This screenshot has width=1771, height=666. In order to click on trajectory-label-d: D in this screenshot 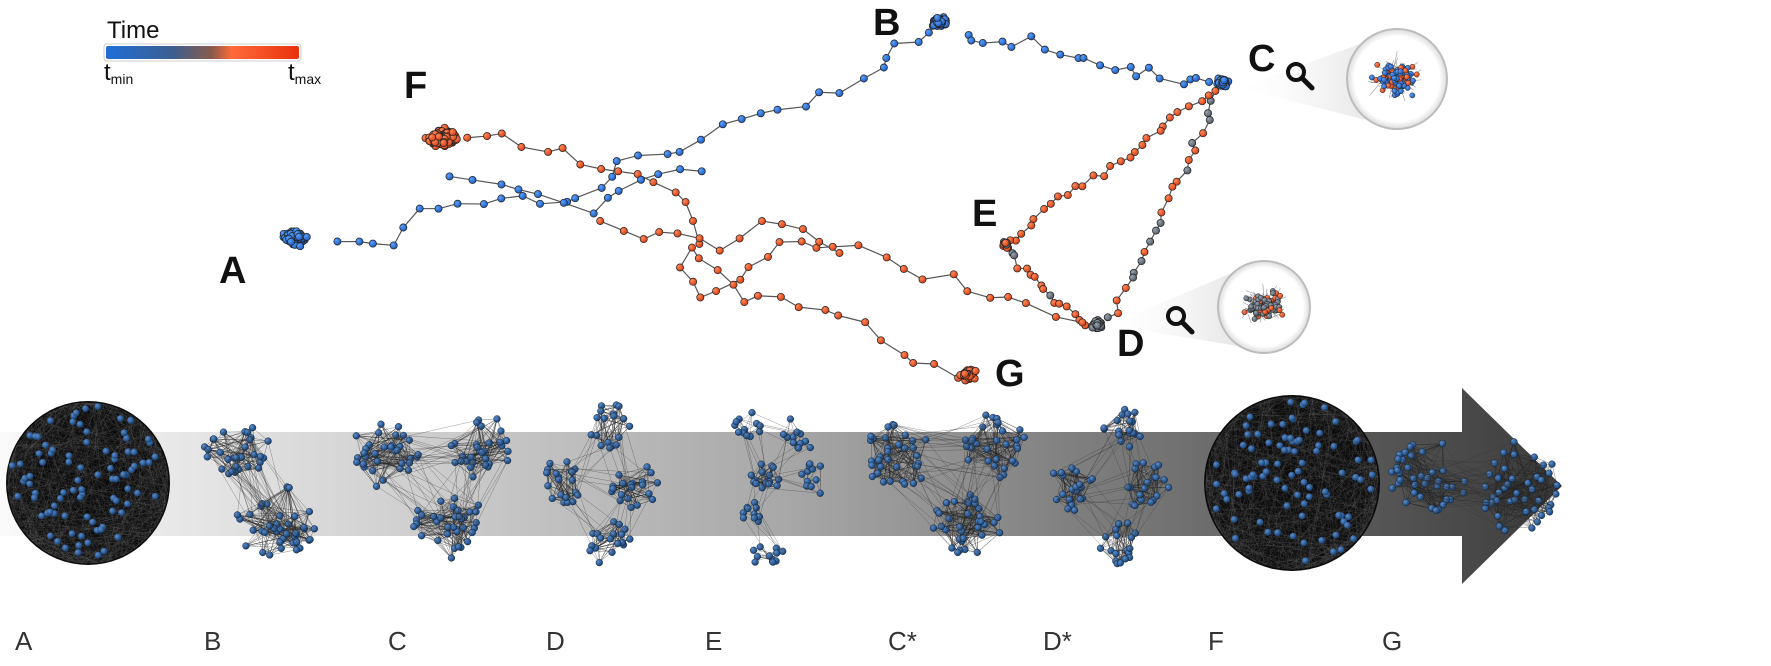, I will do `click(1130, 344)`.